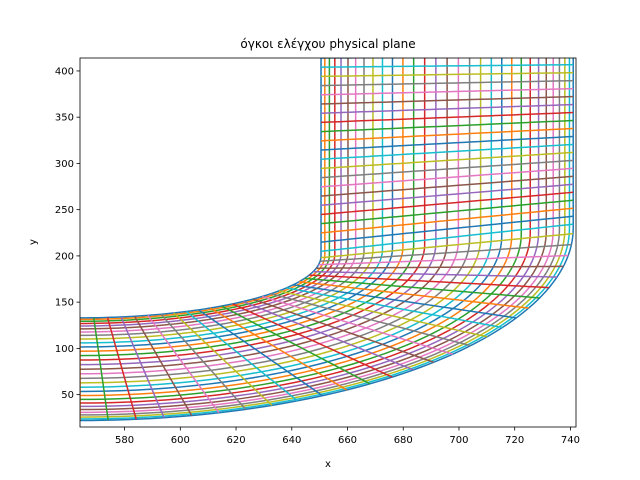 The height and width of the screenshot is (480, 640). What do you see at coordinates (64, 303) in the screenshot?
I see `y-tick-label: 150` at bounding box center [64, 303].